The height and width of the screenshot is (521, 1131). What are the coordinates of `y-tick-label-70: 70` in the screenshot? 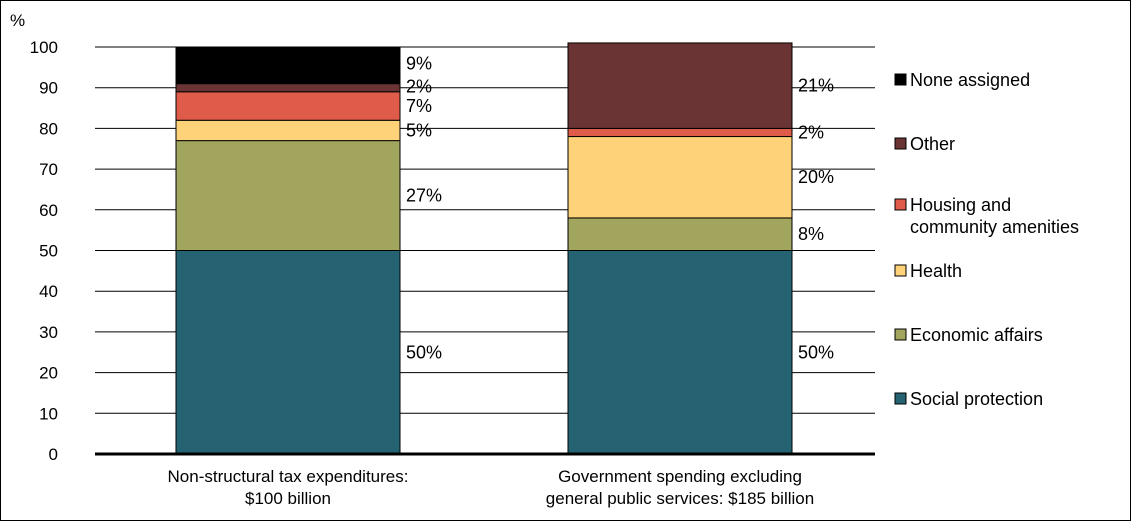 It's located at (48, 169).